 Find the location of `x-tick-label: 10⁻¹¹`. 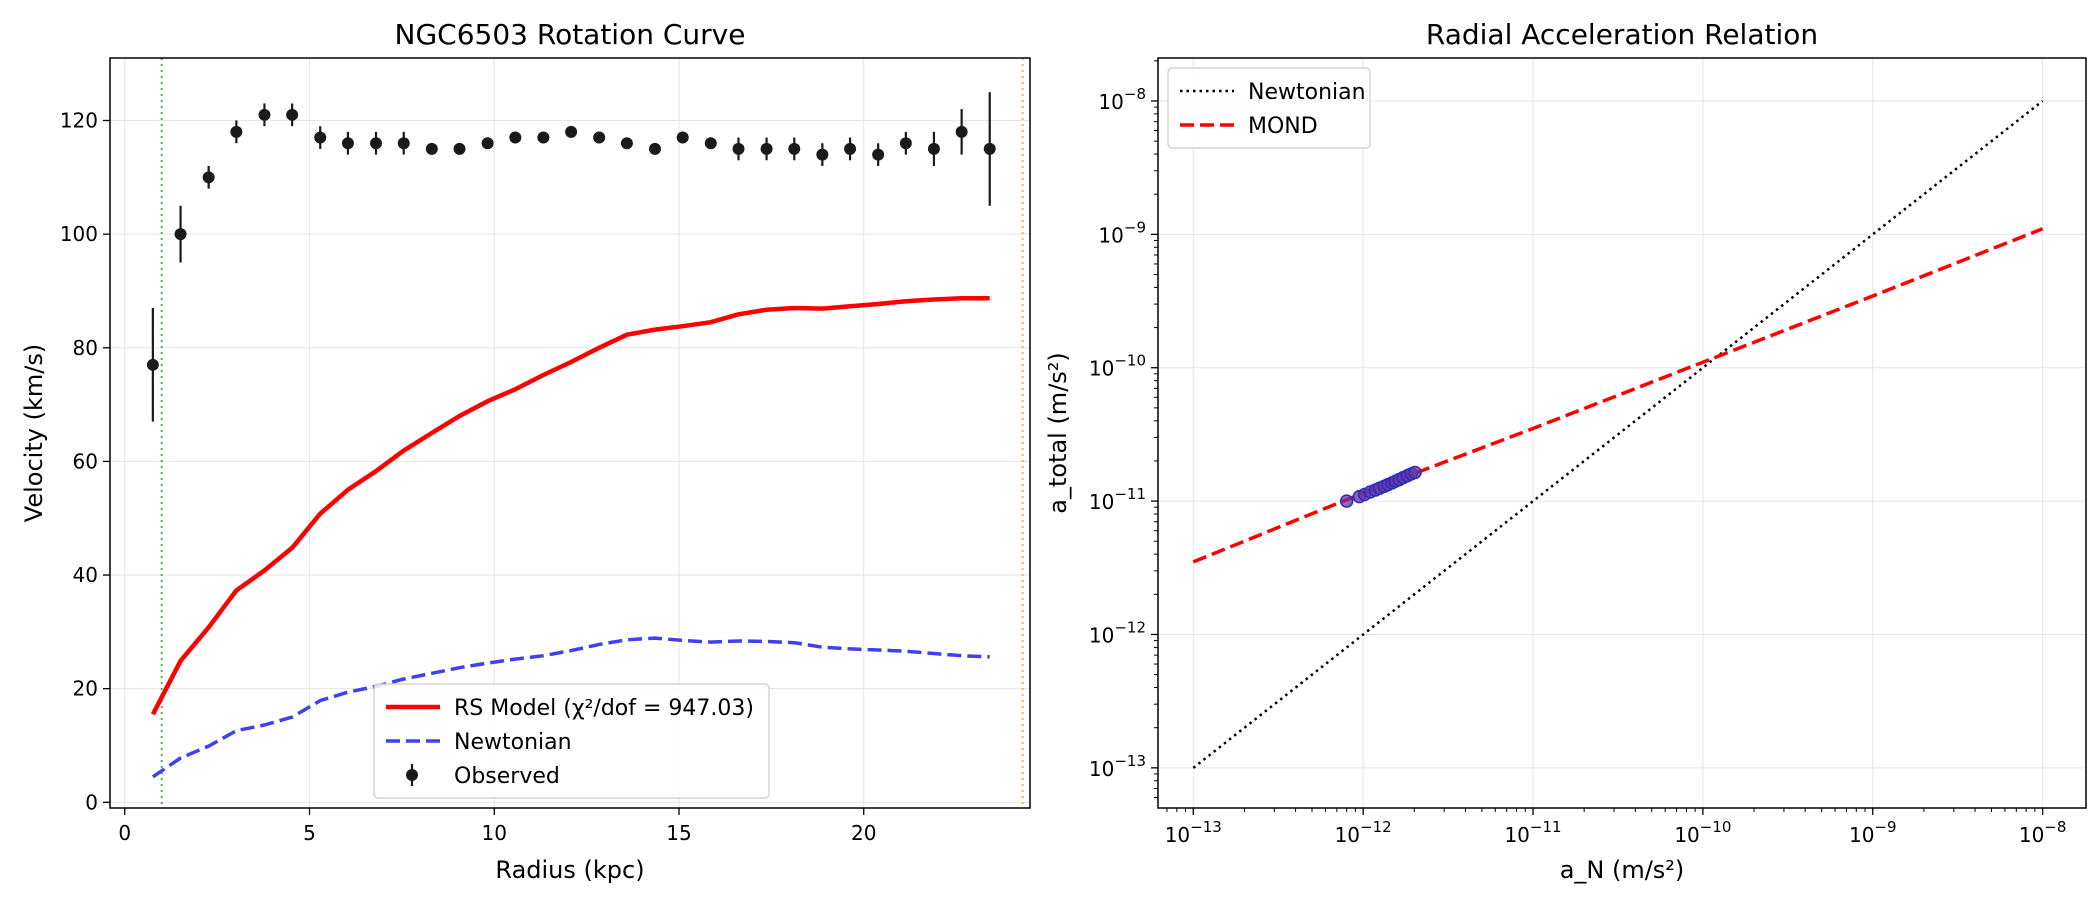

x-tick-label: 10⁻¹¹ is located at coordinates (1532, 832).